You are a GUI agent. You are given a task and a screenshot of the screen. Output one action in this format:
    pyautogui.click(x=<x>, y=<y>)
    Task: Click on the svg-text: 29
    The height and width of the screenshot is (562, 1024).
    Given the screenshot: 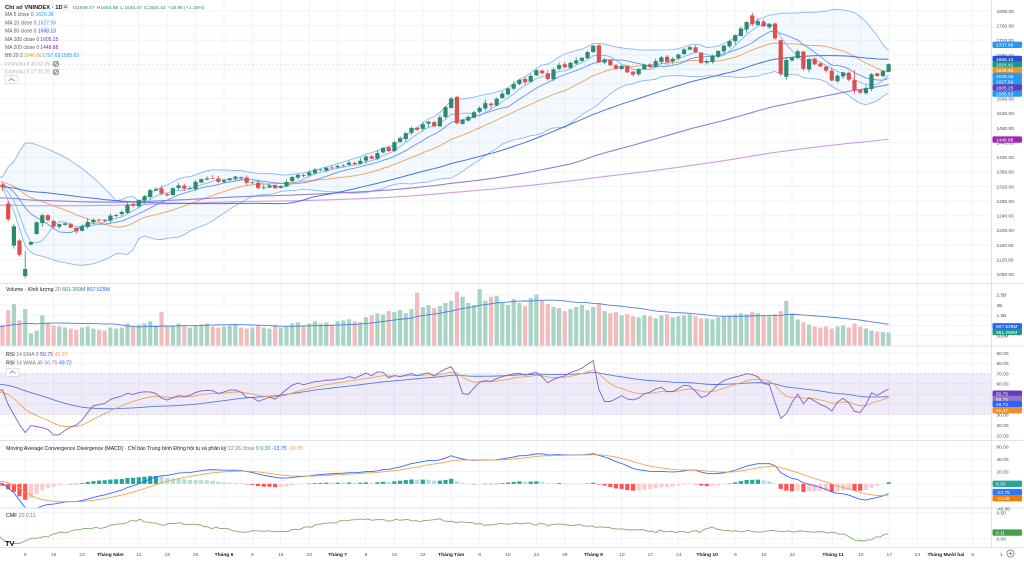 What is the action you would take?
    pyautogui.click(x=565, y=555)
    